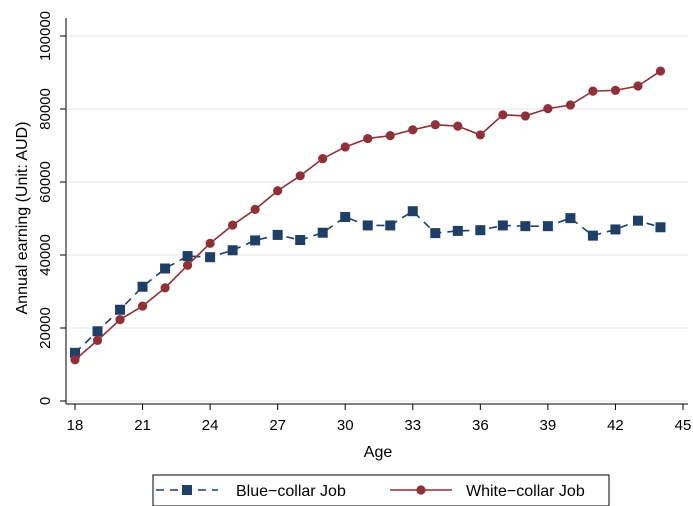 The image size is (693, 506). What do you see at coordinates (210, 425) in the screenshot?
I see `x-tick-label: 24` at bounding box center [210, 425].